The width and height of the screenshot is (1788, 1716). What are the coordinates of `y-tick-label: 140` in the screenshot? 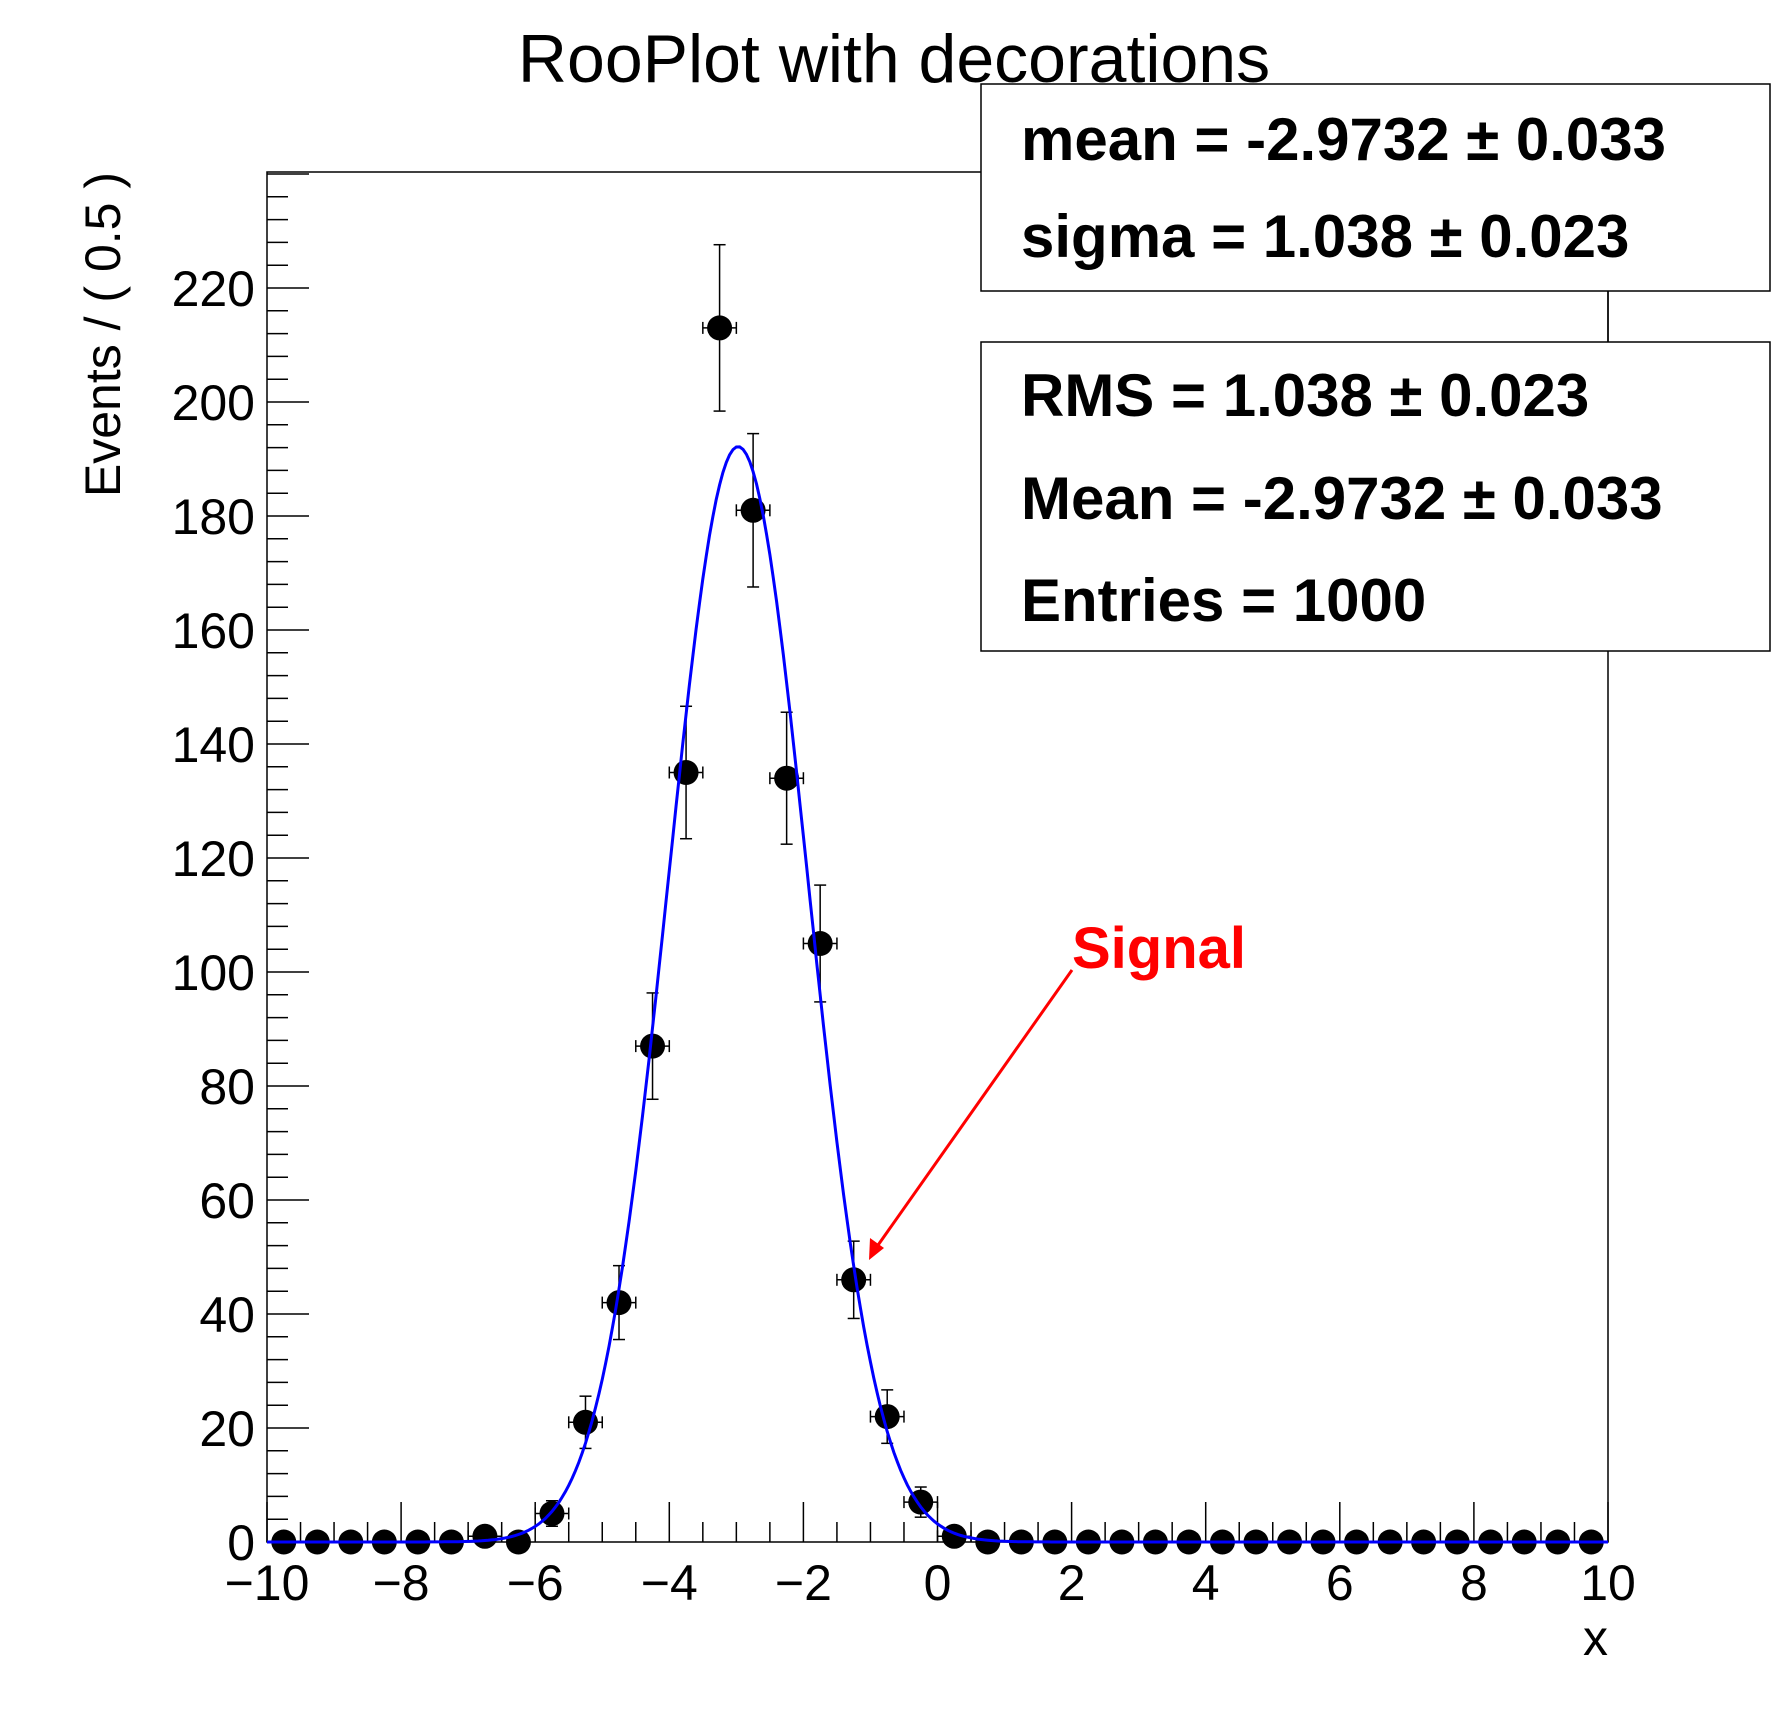 It's located at (213, 745).